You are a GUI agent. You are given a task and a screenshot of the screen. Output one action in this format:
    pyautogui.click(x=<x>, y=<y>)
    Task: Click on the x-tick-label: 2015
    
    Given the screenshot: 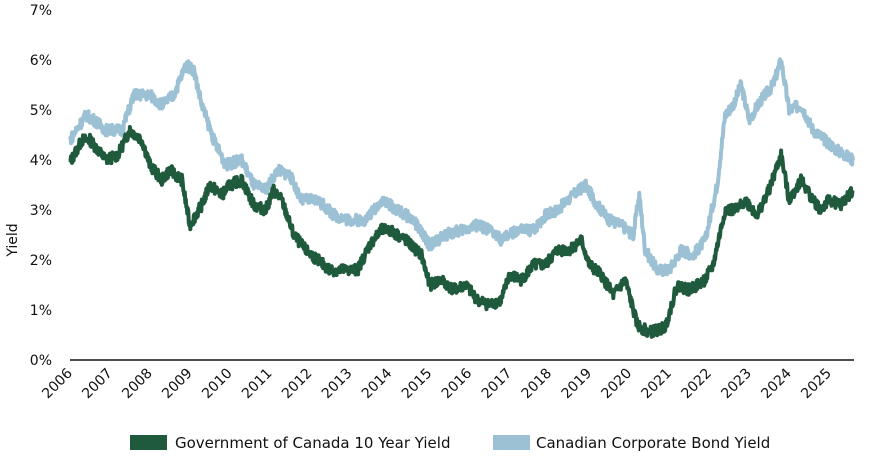 What is the action you would take?
    pyautogui.click(x=417, y=384)
    